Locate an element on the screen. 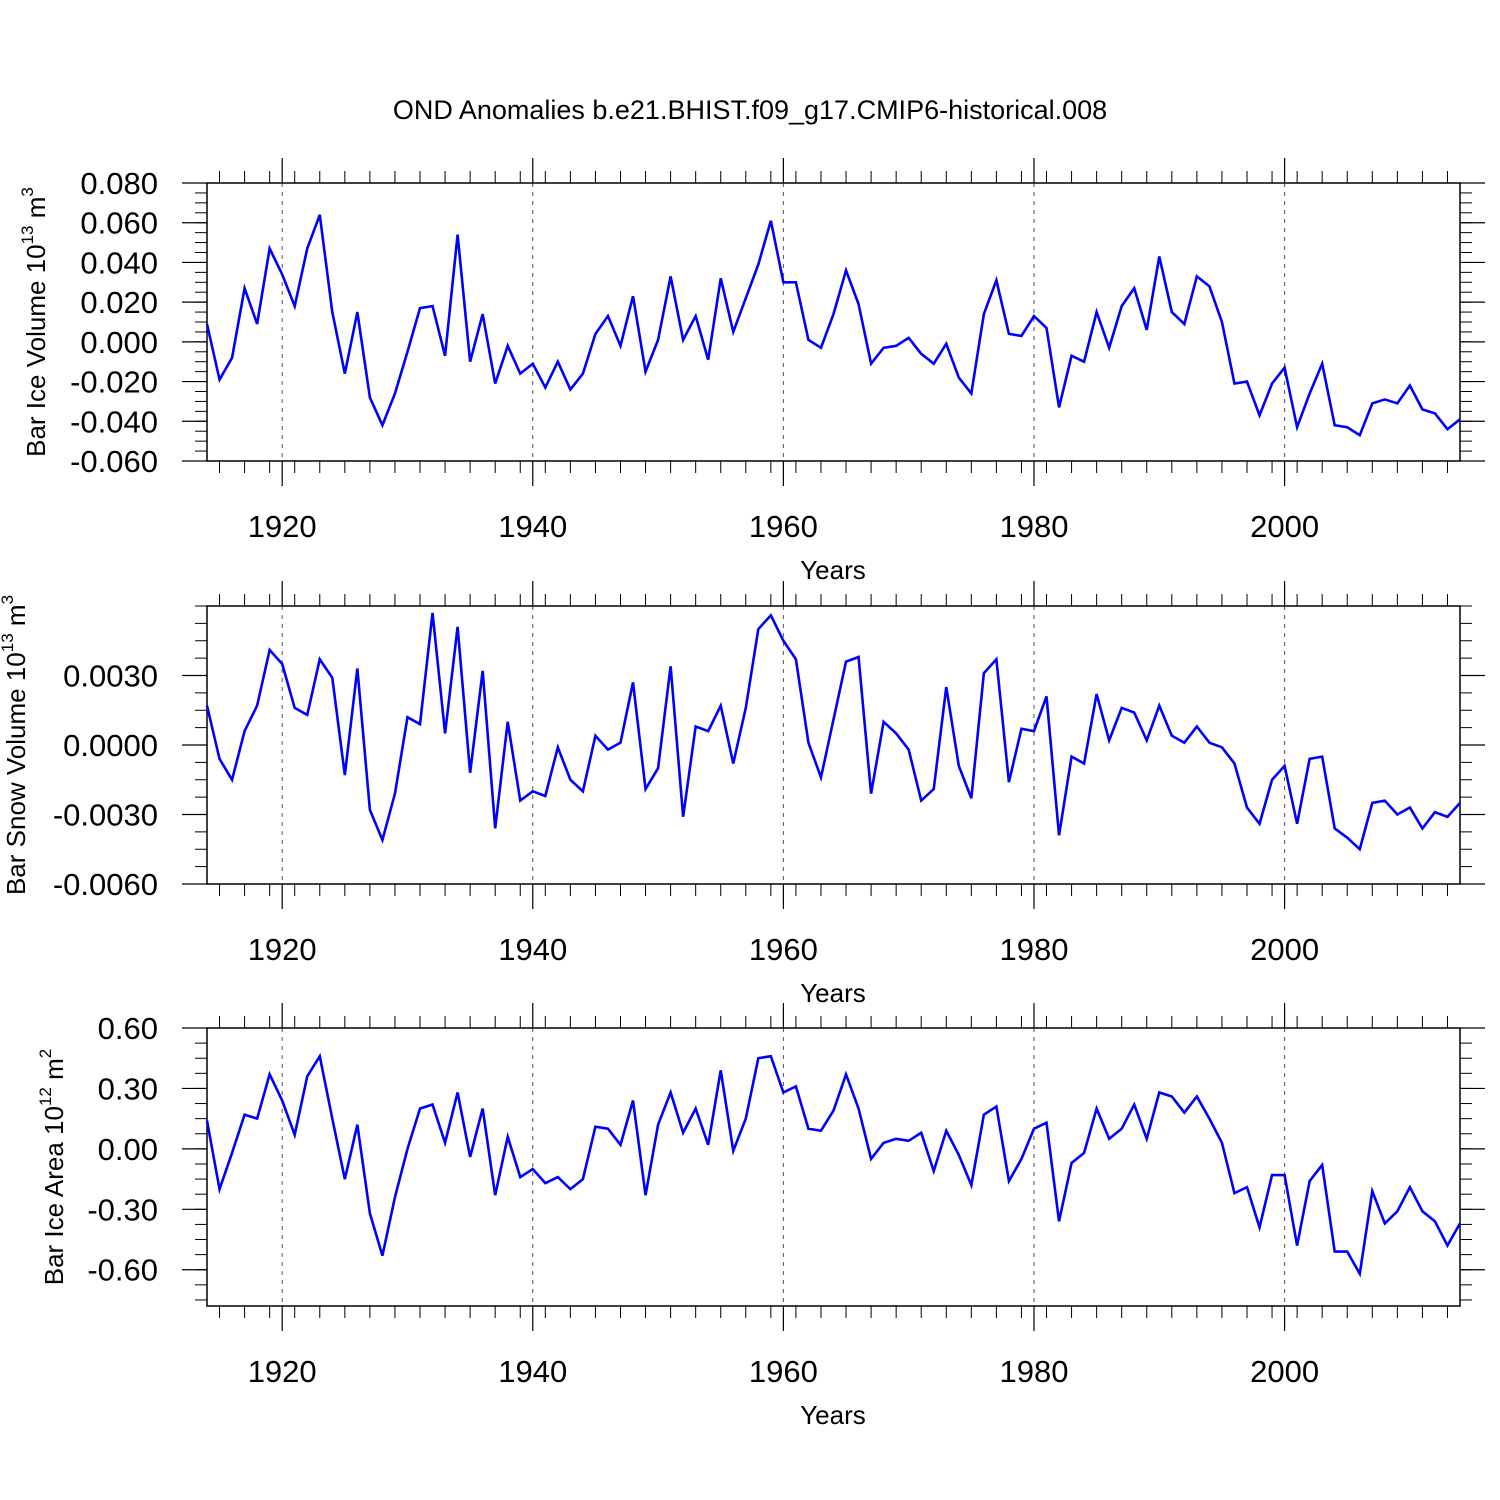 The image size is (1500, 1500). y-axis-label-text: Bar Snow Volume 10 is located at coordinates (16, 773).